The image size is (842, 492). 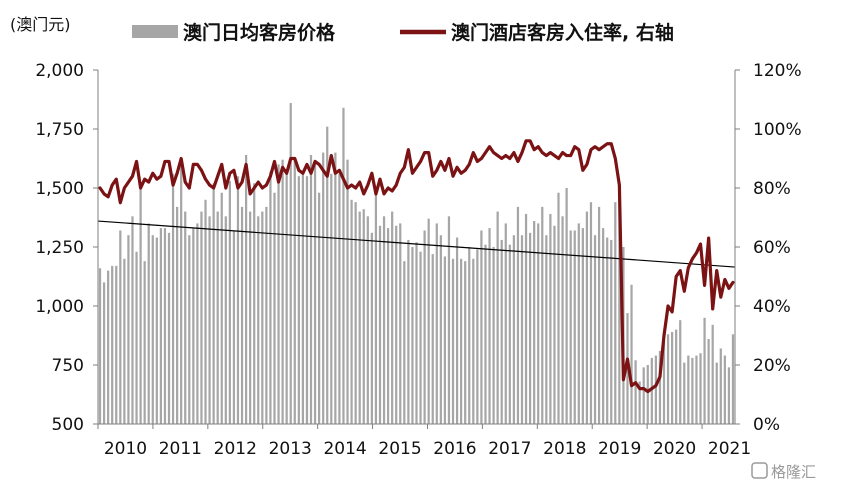 What do you see at coordinates (564, 449) in the screenshot?
I see `x-tick-label: 2018` at bounding box center [564, 449].